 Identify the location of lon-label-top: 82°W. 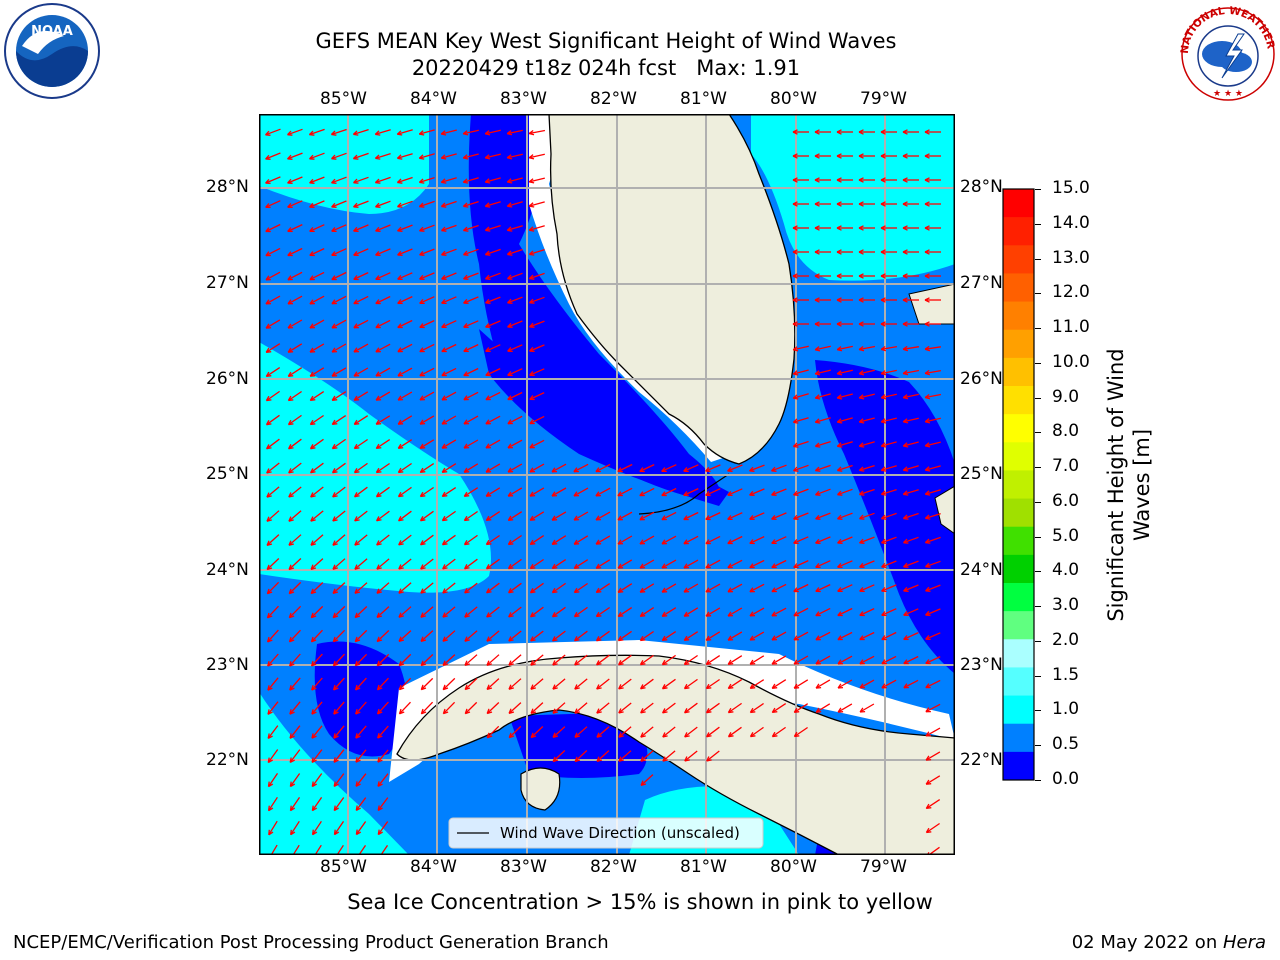
(613, 99).